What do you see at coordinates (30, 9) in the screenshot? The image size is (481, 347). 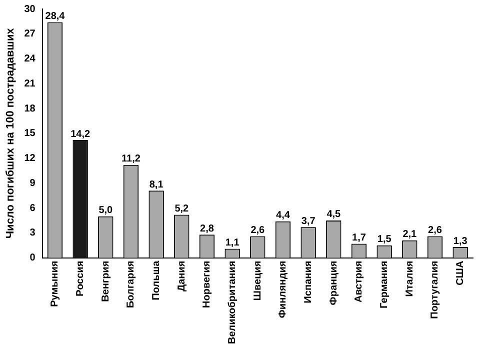 I see `y-tick-label: 30` at bounding box center [30, 9].